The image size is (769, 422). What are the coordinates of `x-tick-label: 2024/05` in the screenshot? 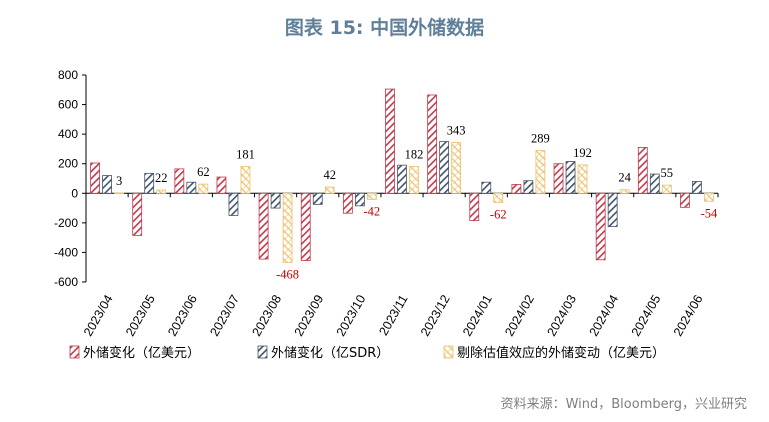 It's located at (646, 315).